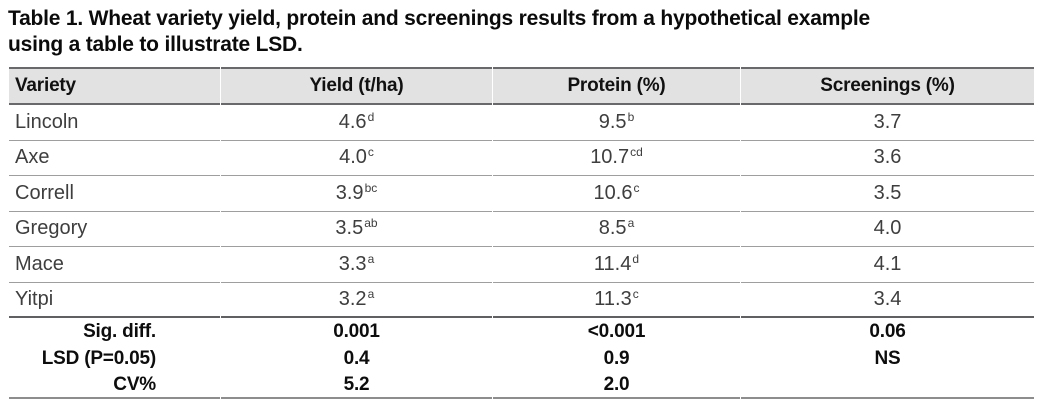 This screenshot has height=410, width=1041. Describe the element at coordinates (887, 194) in the screenshot. I see `screenings-cell: 3.5` at that location.